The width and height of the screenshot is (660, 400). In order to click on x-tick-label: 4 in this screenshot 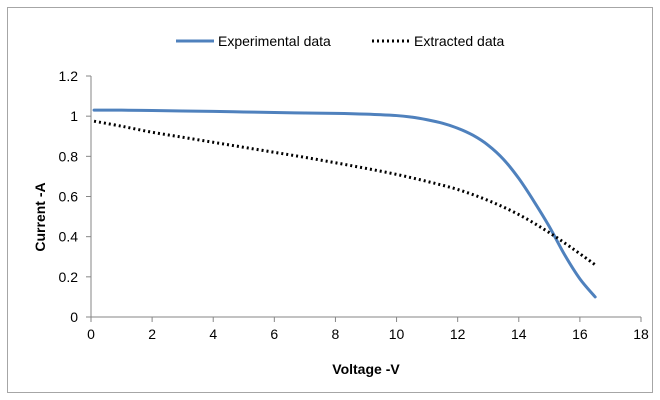, I will do `click(213, 334)`.